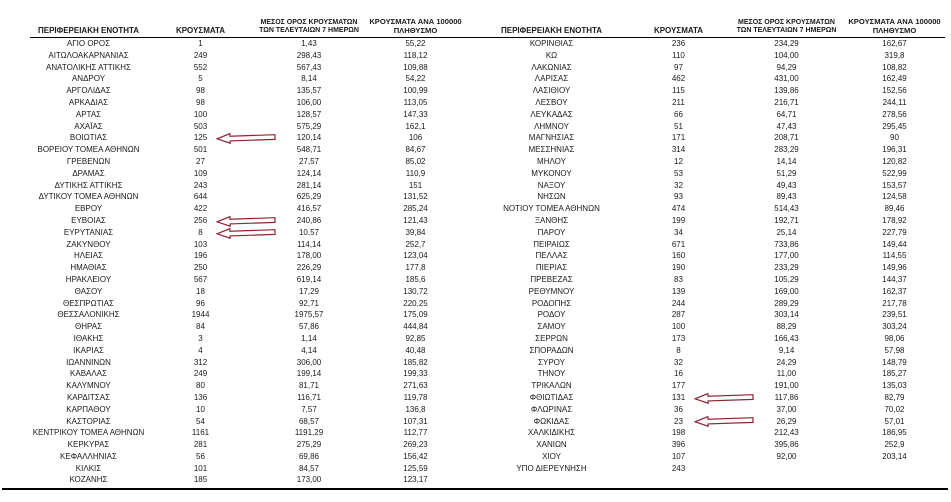  I want to click on per100k-cell: 303,24, so click(894, 327).